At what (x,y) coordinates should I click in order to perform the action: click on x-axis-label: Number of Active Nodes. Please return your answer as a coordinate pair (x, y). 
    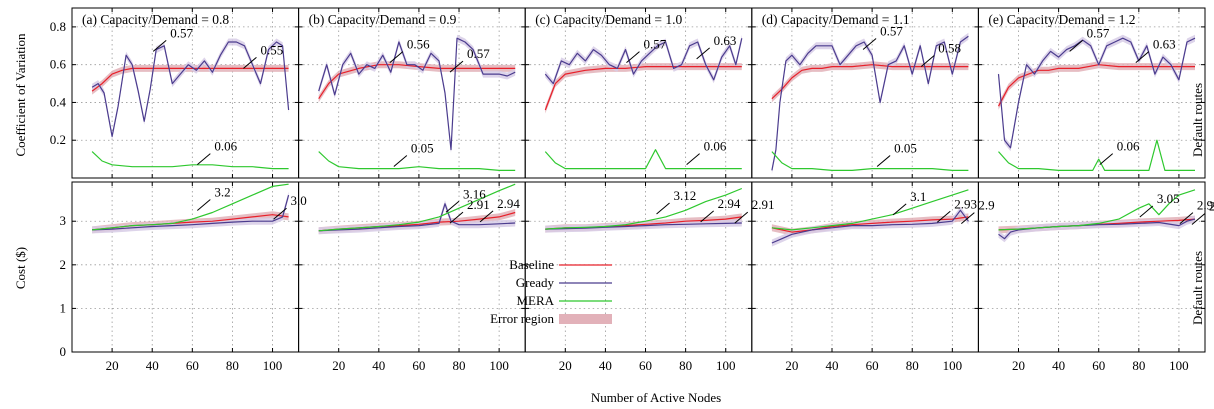
    Looking at the image, I should click on (656, 397).